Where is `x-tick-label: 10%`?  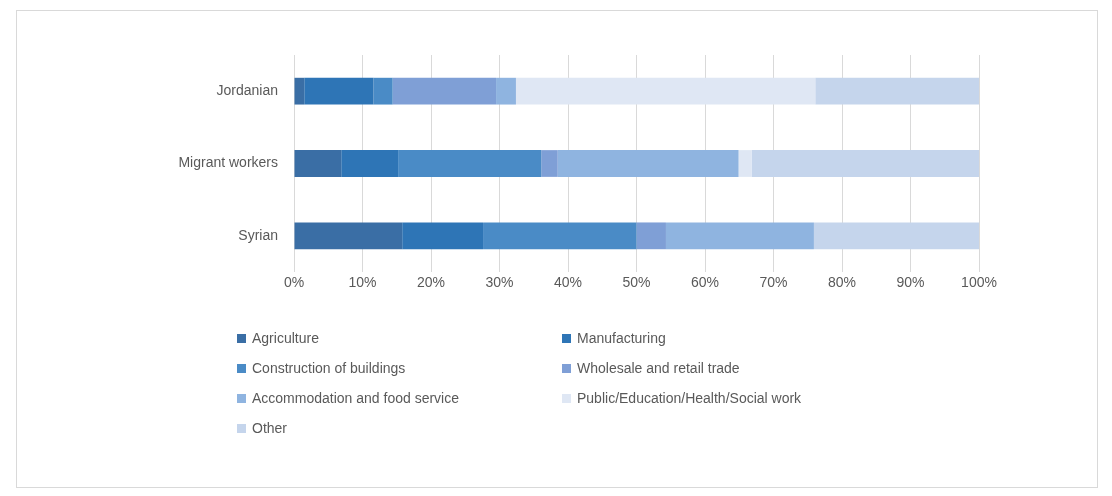
x-tick-label: 10% is located at coordinates (362, 282).